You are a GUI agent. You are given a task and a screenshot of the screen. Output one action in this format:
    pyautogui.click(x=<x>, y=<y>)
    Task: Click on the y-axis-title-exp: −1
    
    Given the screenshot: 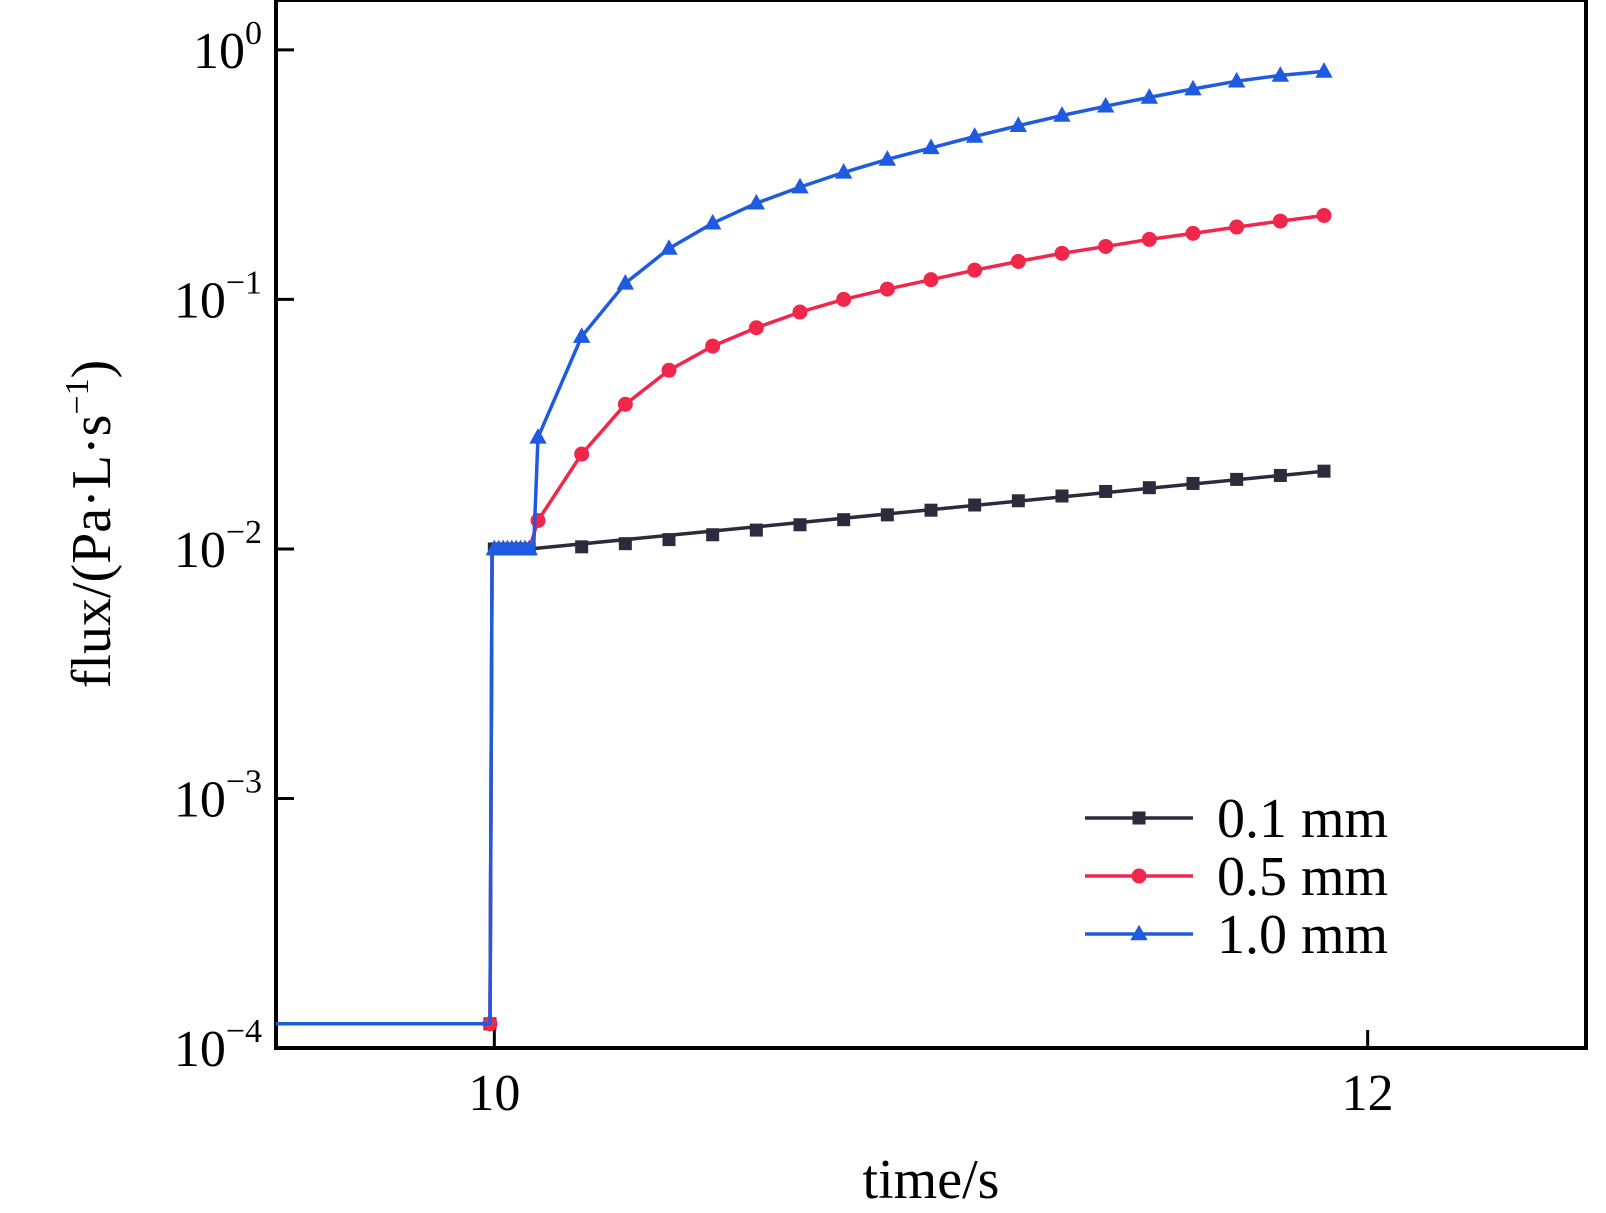 What is the action you would take?
    pyautogui.click(x=77, y=396)
    